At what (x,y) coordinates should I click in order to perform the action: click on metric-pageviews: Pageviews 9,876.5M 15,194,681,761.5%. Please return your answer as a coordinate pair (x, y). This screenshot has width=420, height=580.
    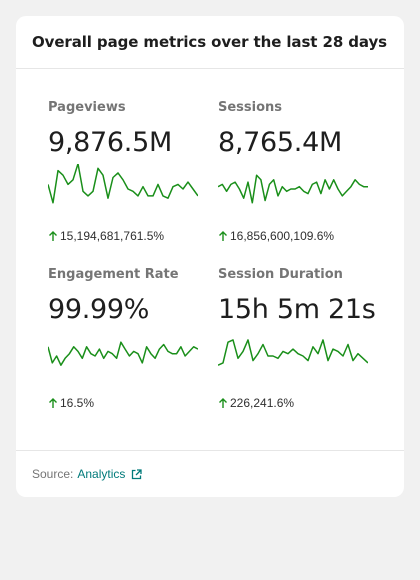
    Looking at the image, I should click on (128, 171).